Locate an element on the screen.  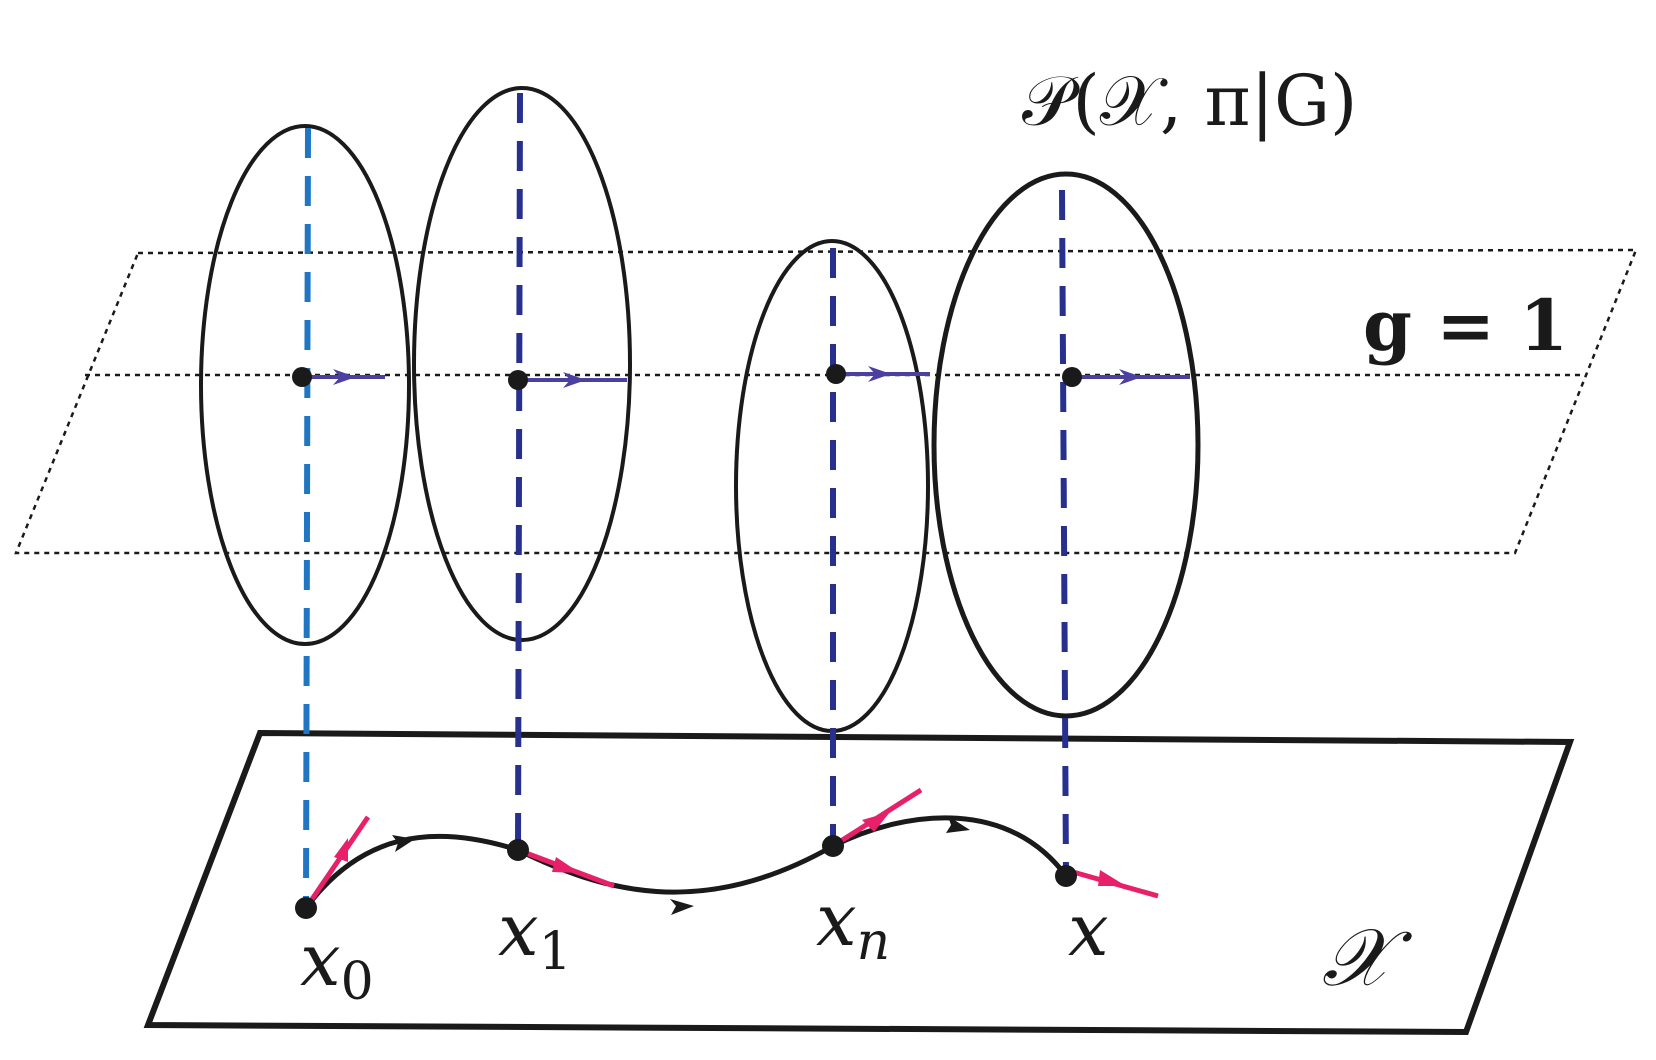
section-label: g = 1 is located at coordinates (1465, 325).